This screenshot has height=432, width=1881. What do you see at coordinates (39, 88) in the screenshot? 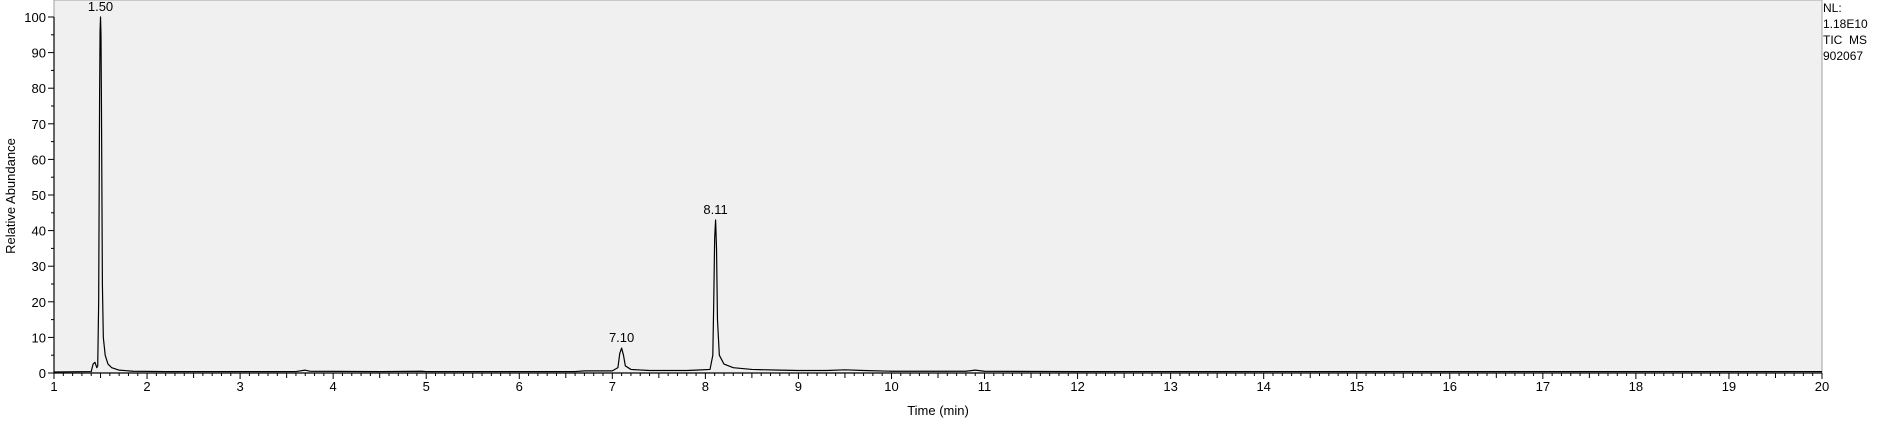
I see `y-tick-label: 80` at bounding box center [39, 88].